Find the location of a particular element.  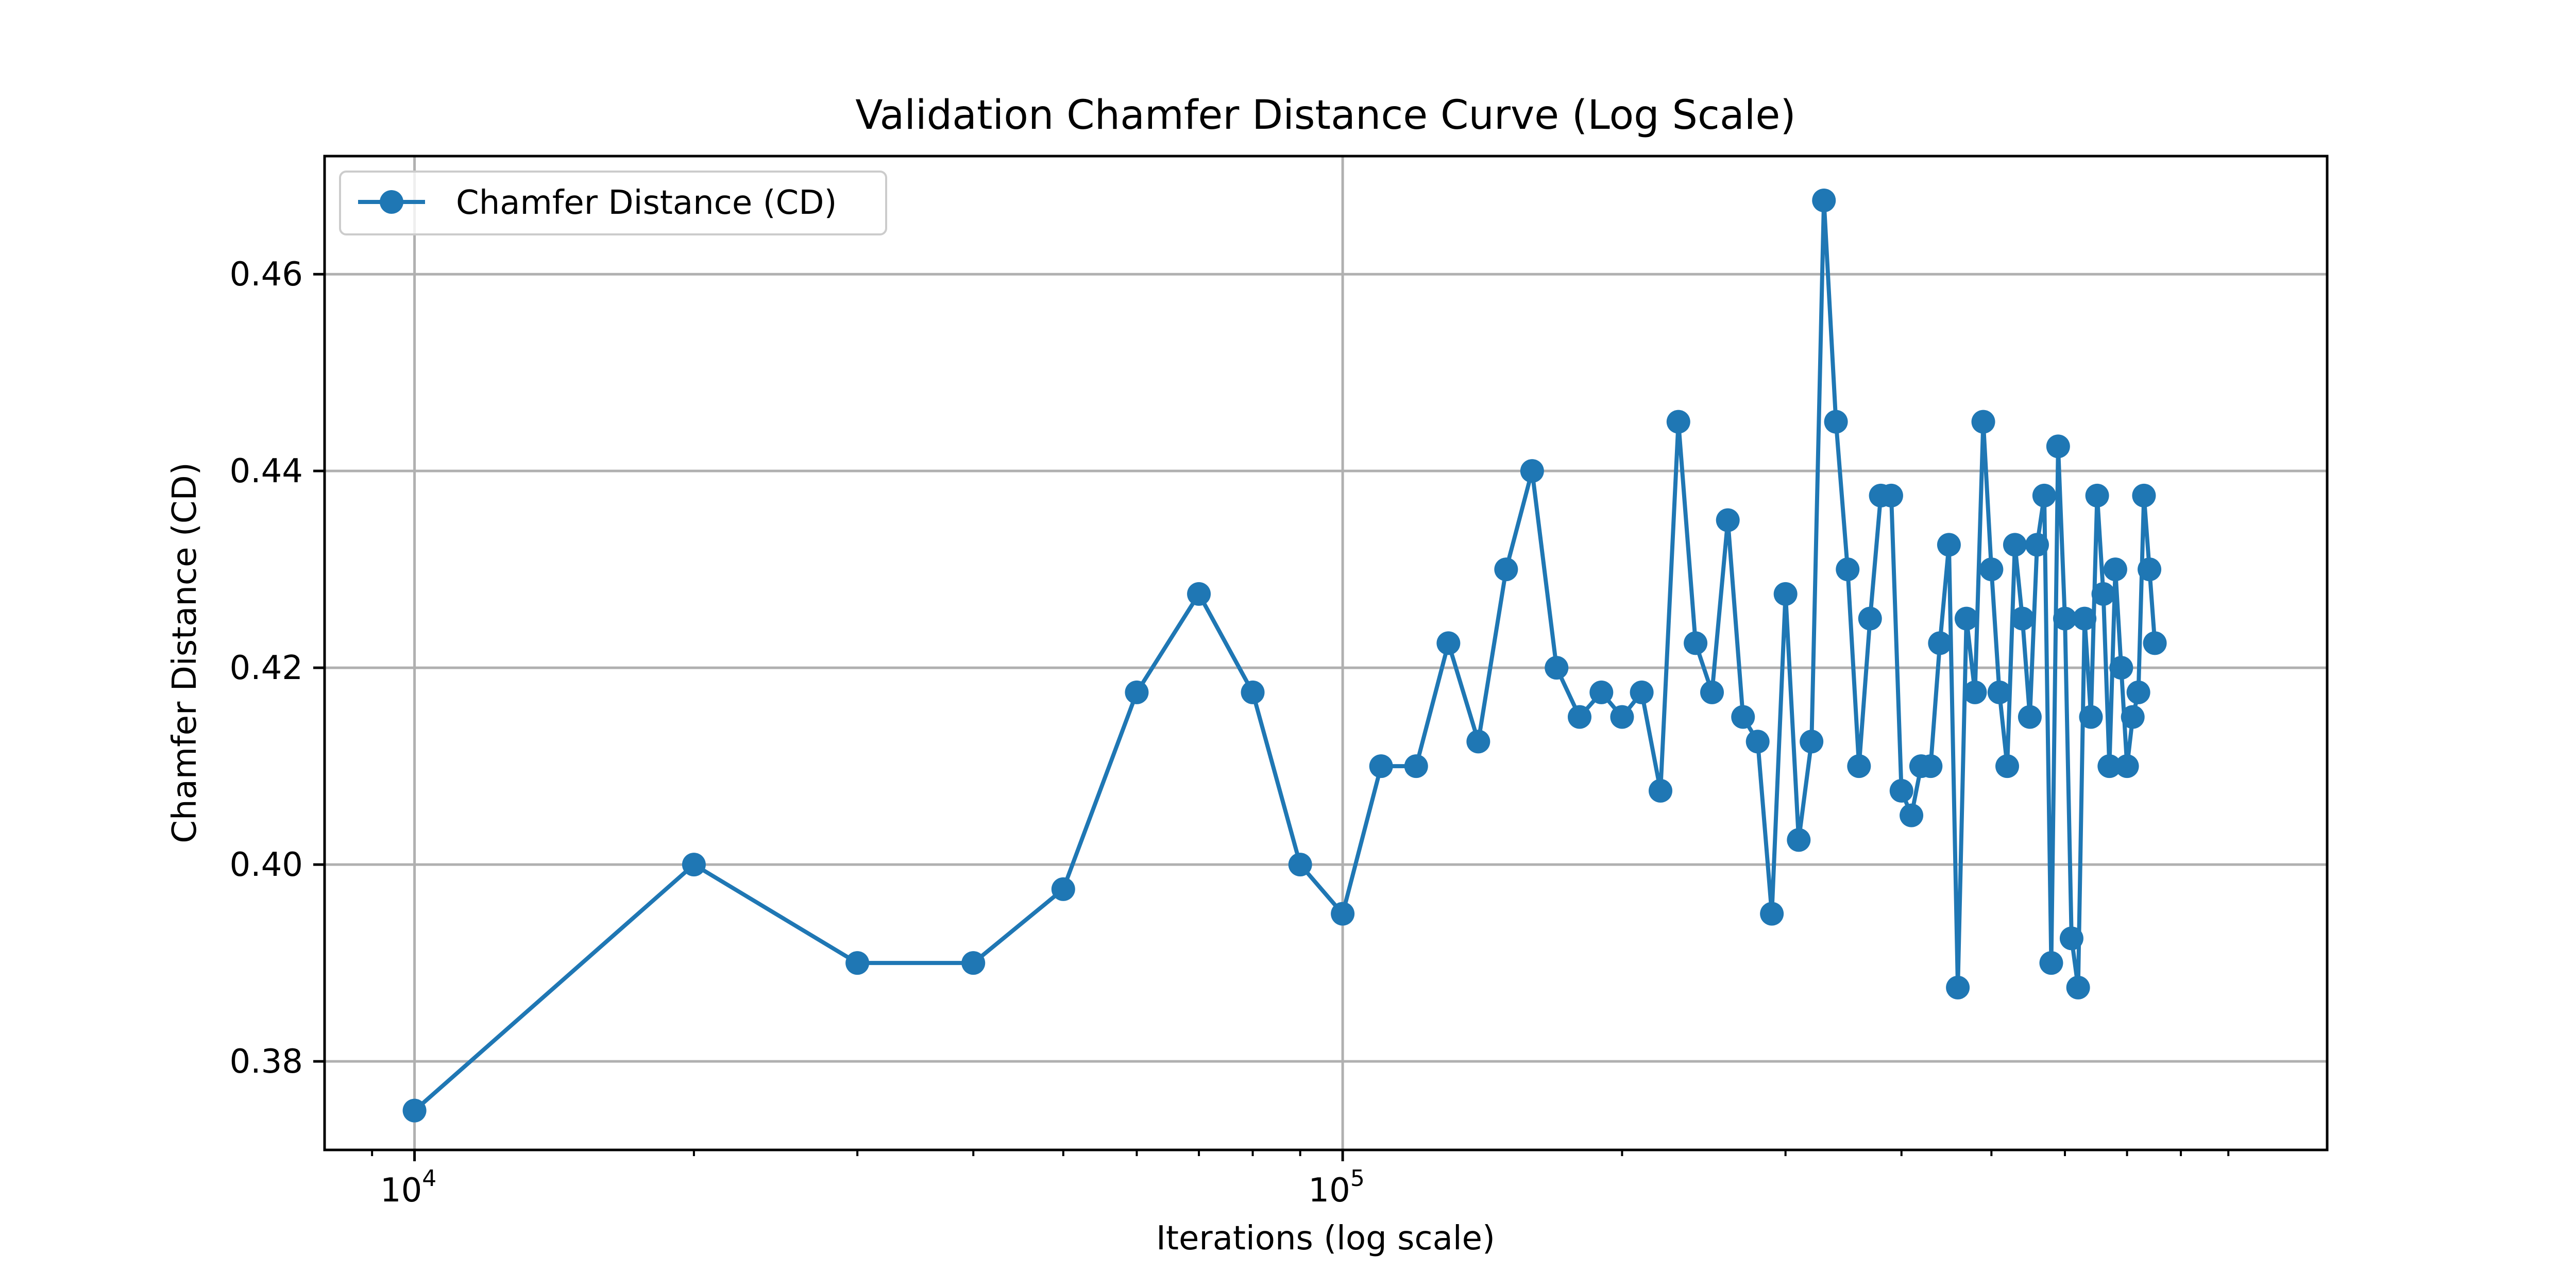

legend: Chamfer Distance (CD) is located at coordinates (613, 203).